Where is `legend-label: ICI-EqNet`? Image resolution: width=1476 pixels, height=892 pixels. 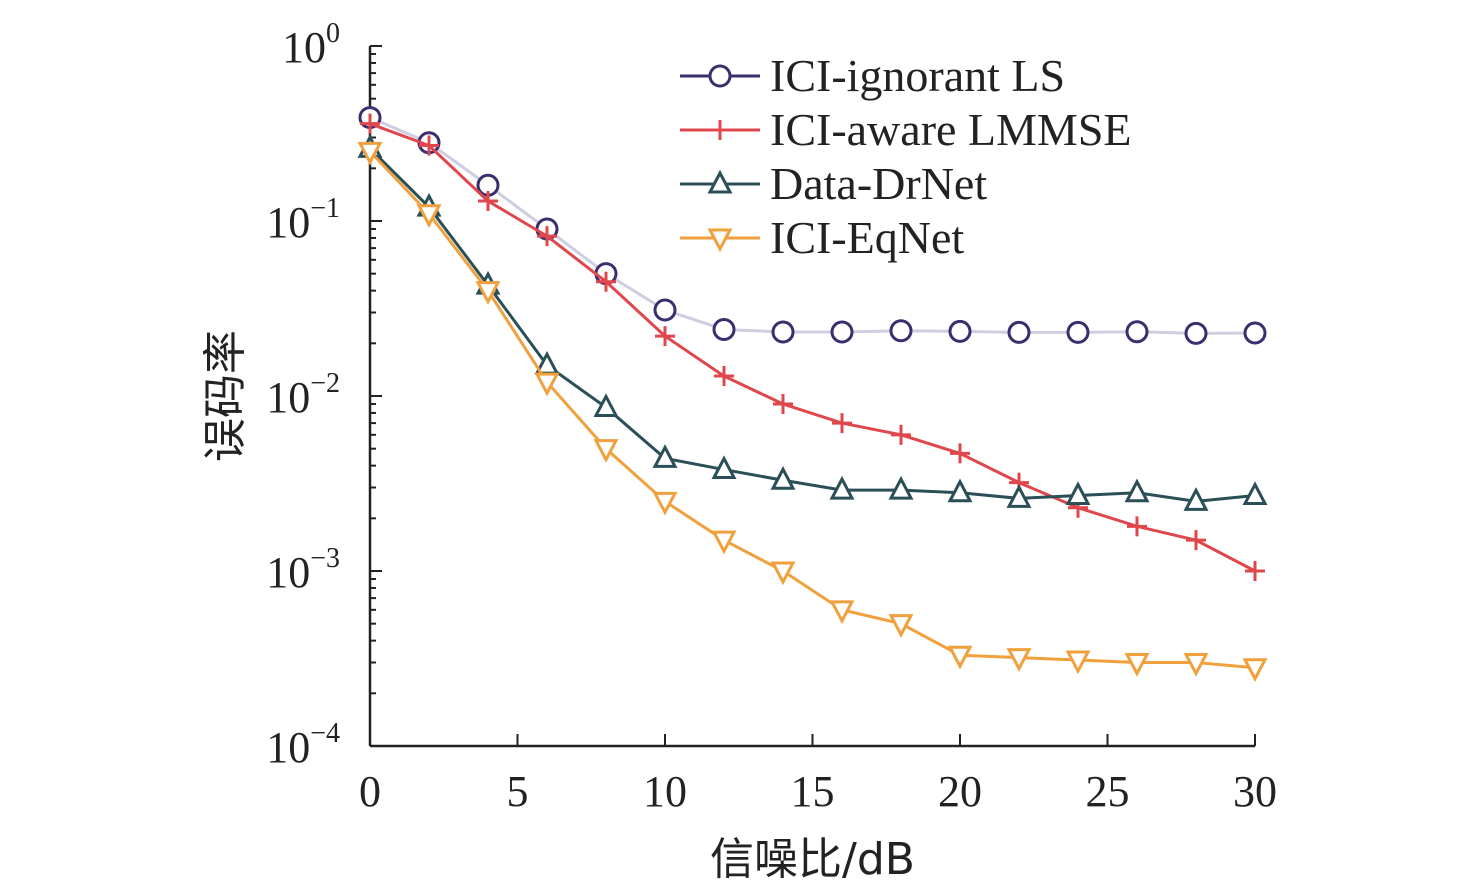 legend-label: ICI-EqNet is located at coordinates (867, 237).